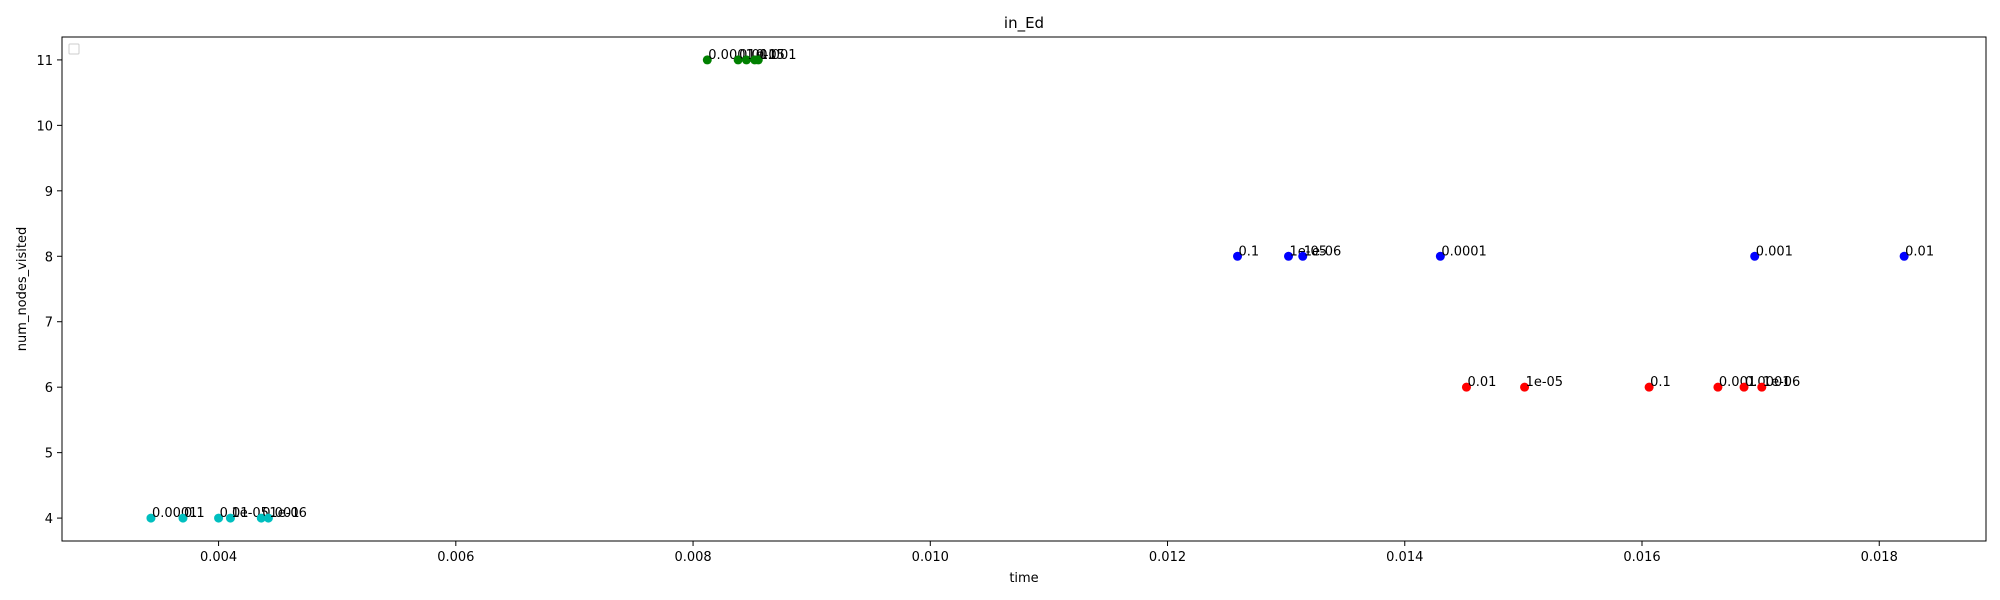  Describe the element at coordinates (49, 388) in the screenshot. I see `y-tick-label: 6` at that location.